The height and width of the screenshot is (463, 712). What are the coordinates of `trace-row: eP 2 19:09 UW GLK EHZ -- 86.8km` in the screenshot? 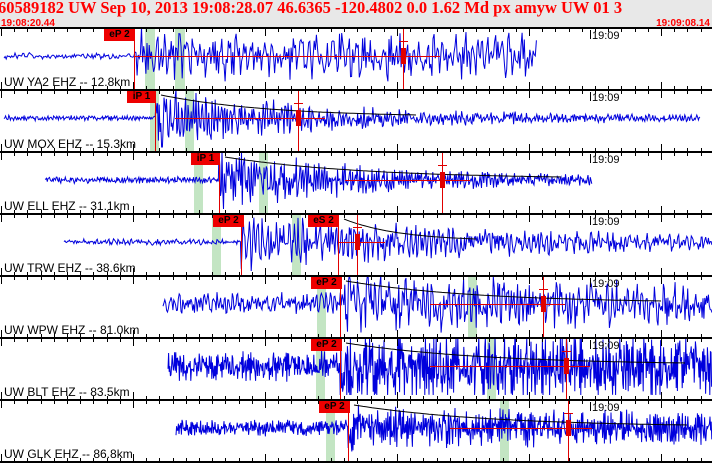 It's located at (356, 431).